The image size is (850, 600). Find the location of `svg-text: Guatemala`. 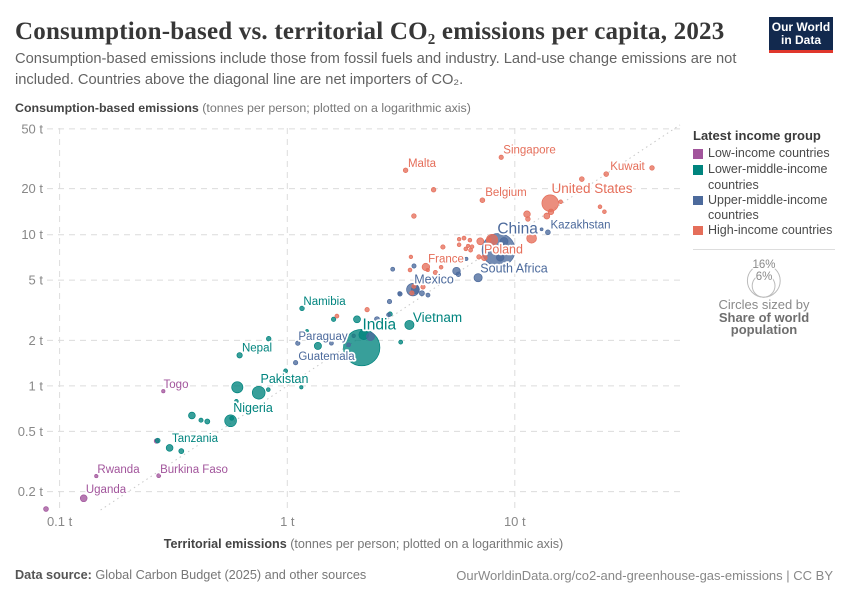

svg-text: Guatemala is located at coordinates (326, 357).